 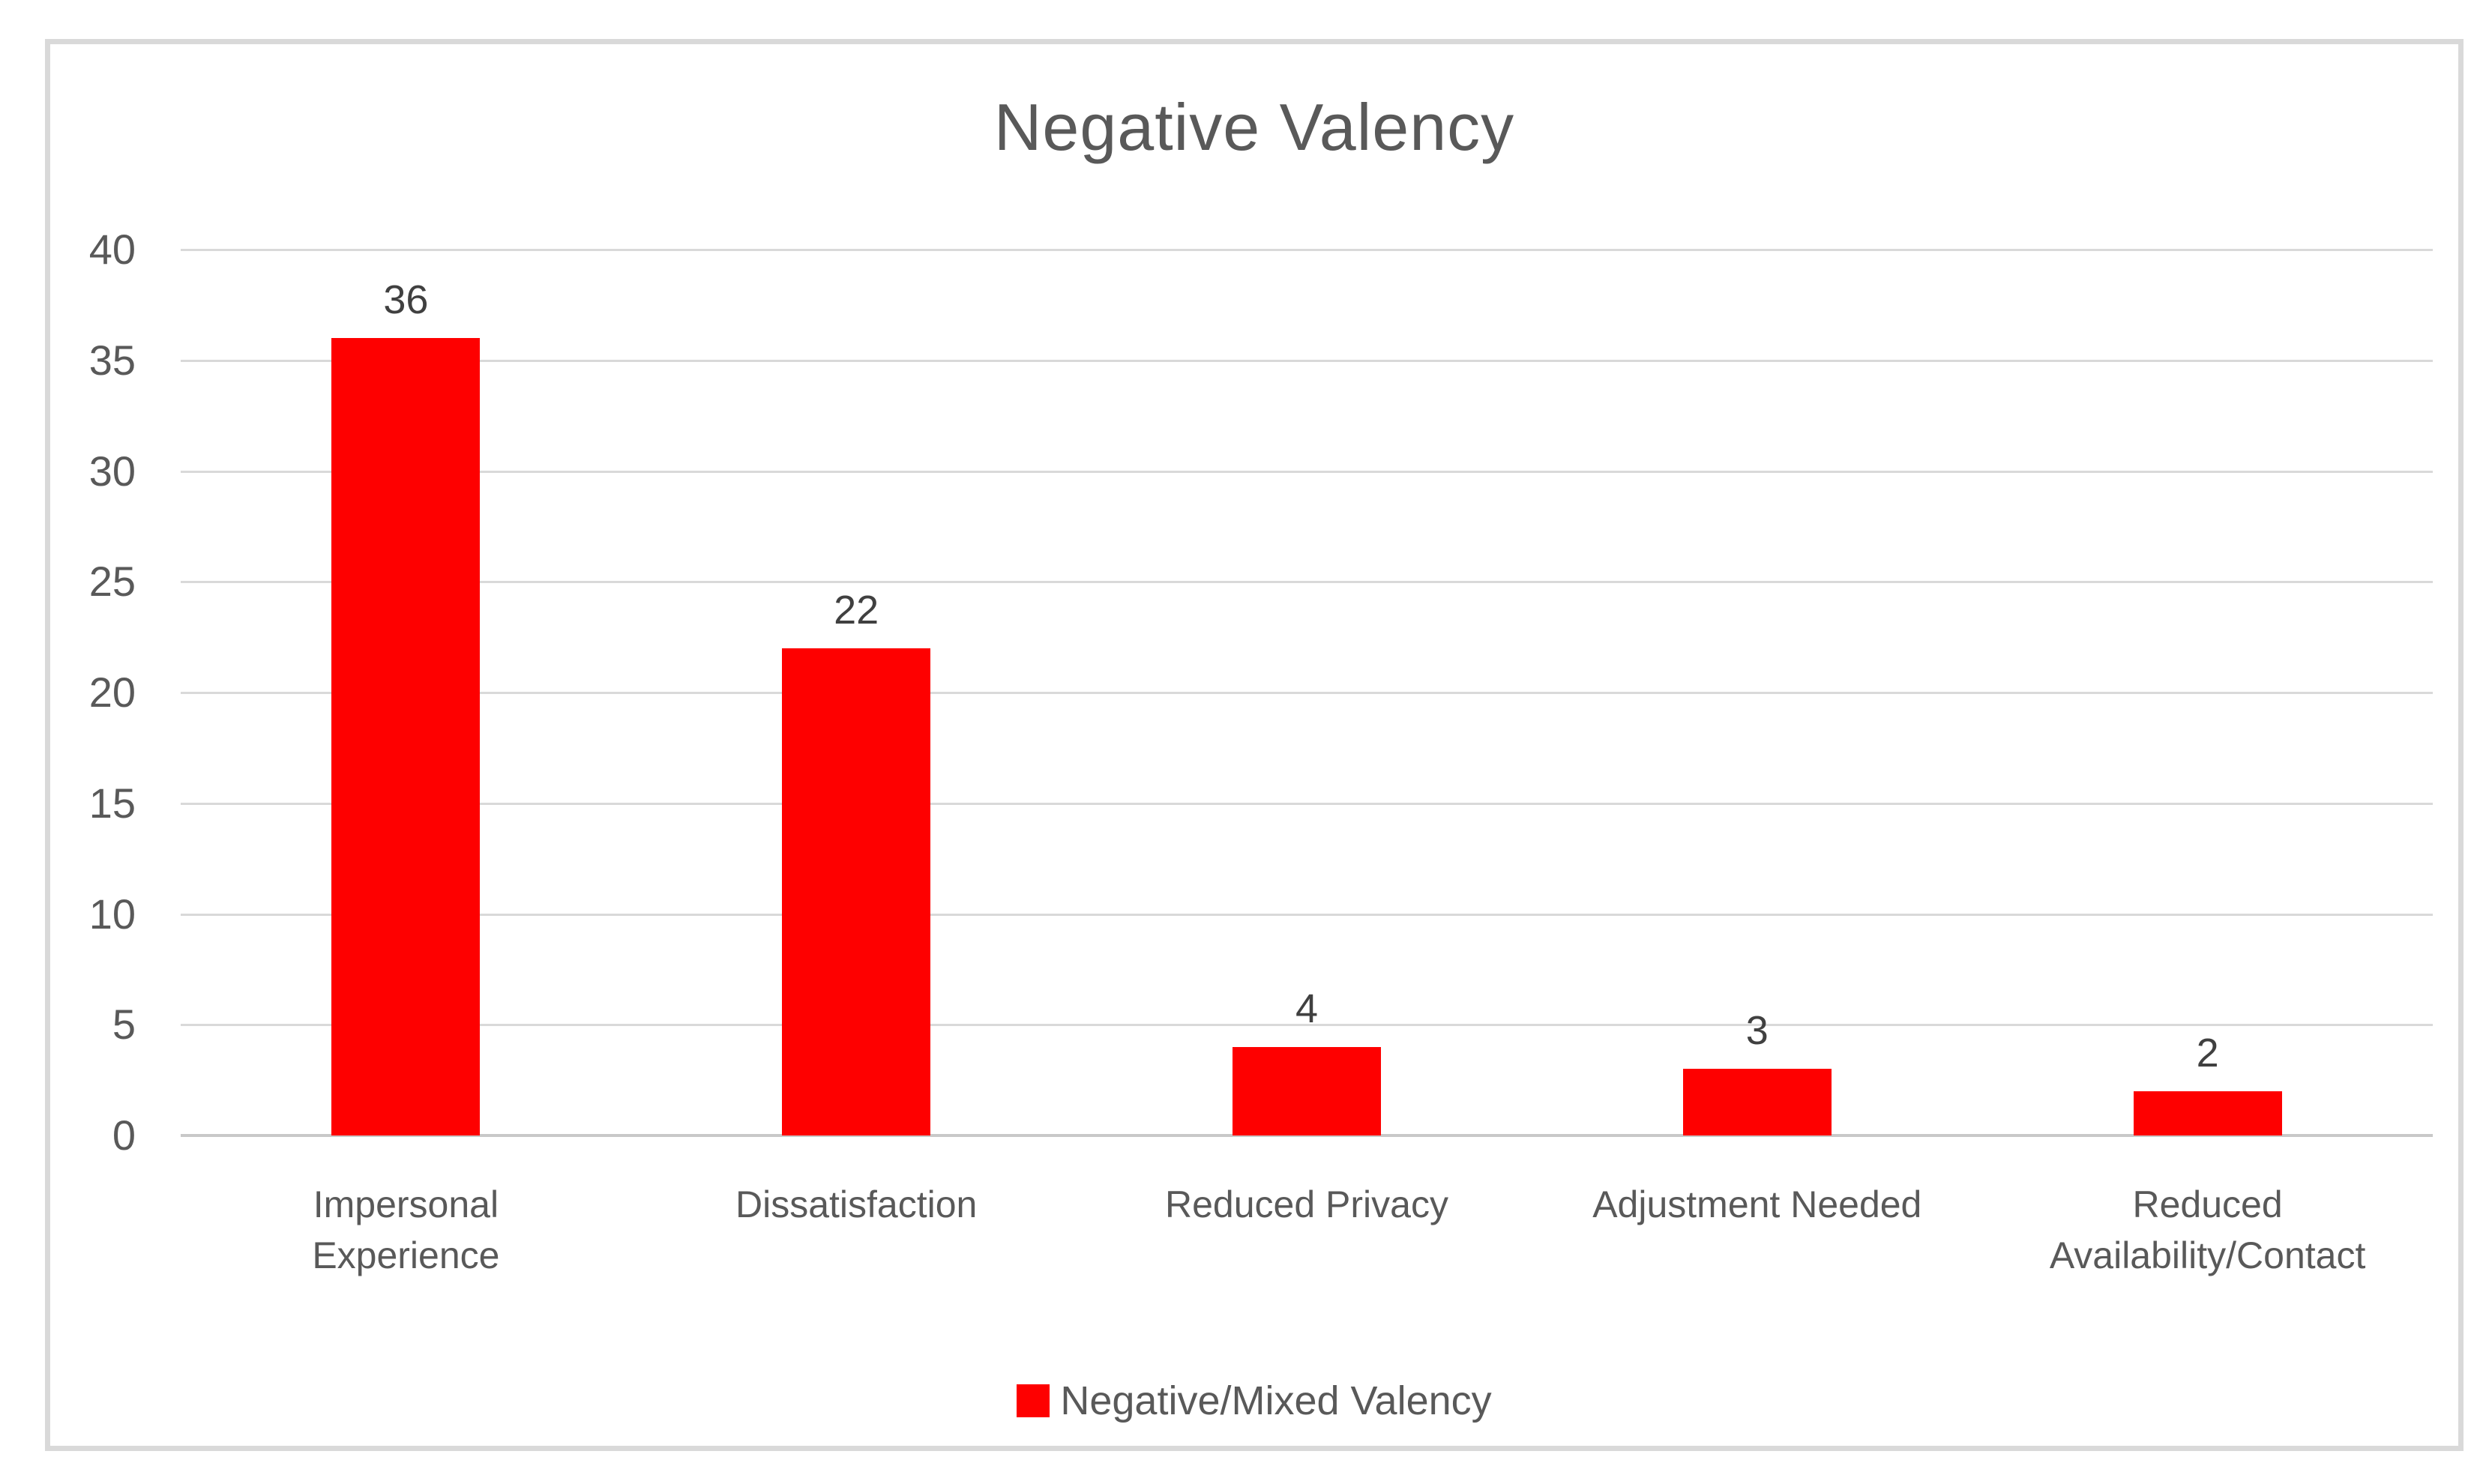 I want to click on y-axis-tick-label: 0, so click(x=124, y=1136).